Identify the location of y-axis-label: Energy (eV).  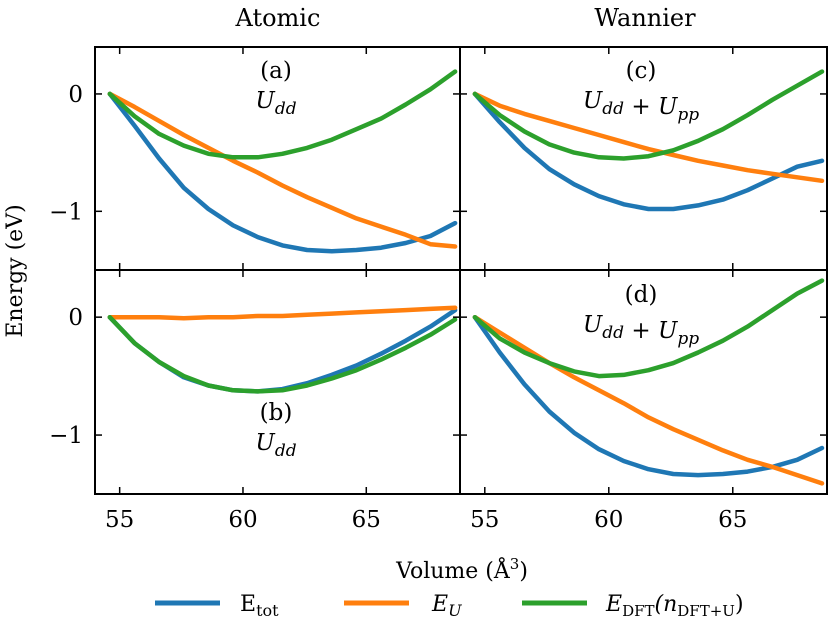
(15, 270).